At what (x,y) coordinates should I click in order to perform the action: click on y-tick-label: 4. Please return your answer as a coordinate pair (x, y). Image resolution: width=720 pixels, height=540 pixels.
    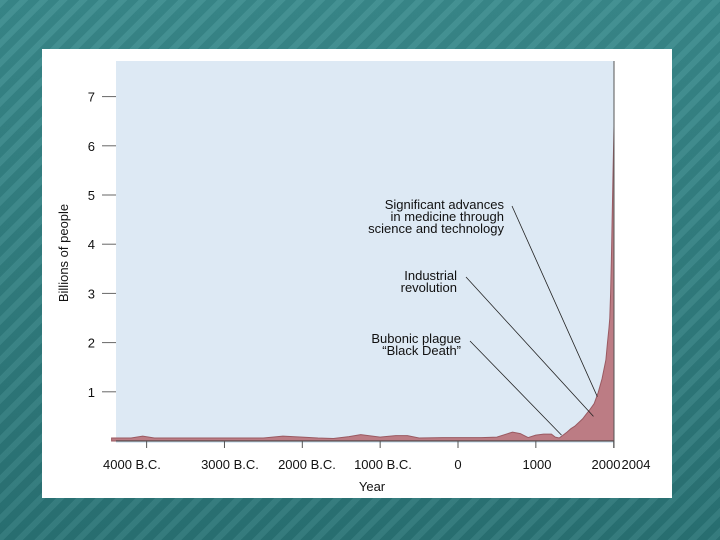
    Looking at the image, I should click on (91, 244).